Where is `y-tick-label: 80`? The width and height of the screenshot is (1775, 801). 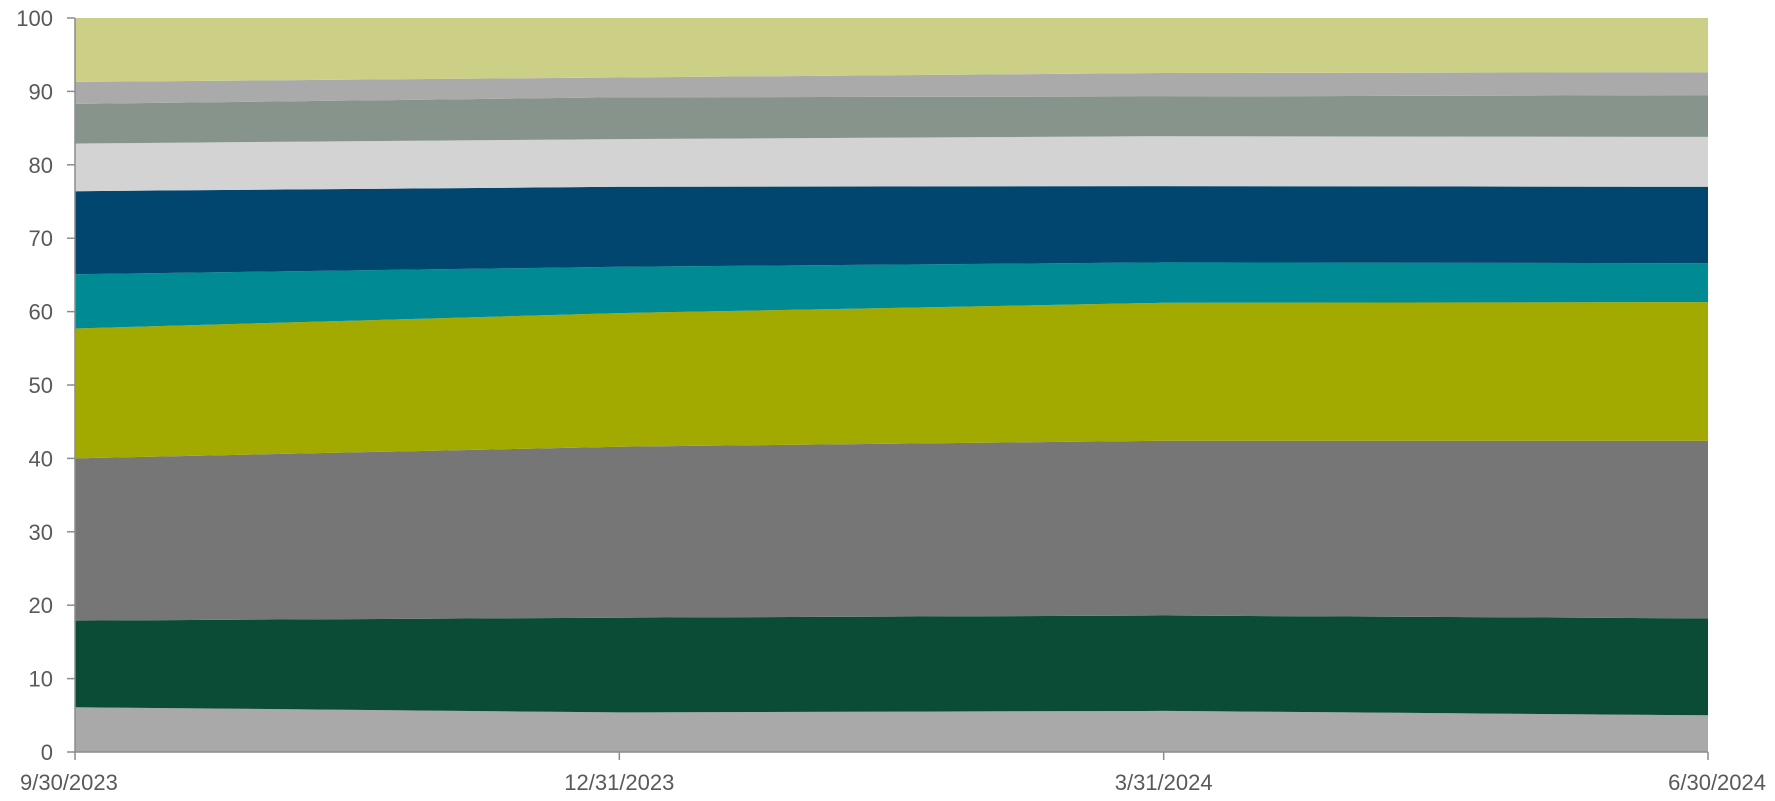
y-tick-label: 80 is located at coordinates (41, 165).